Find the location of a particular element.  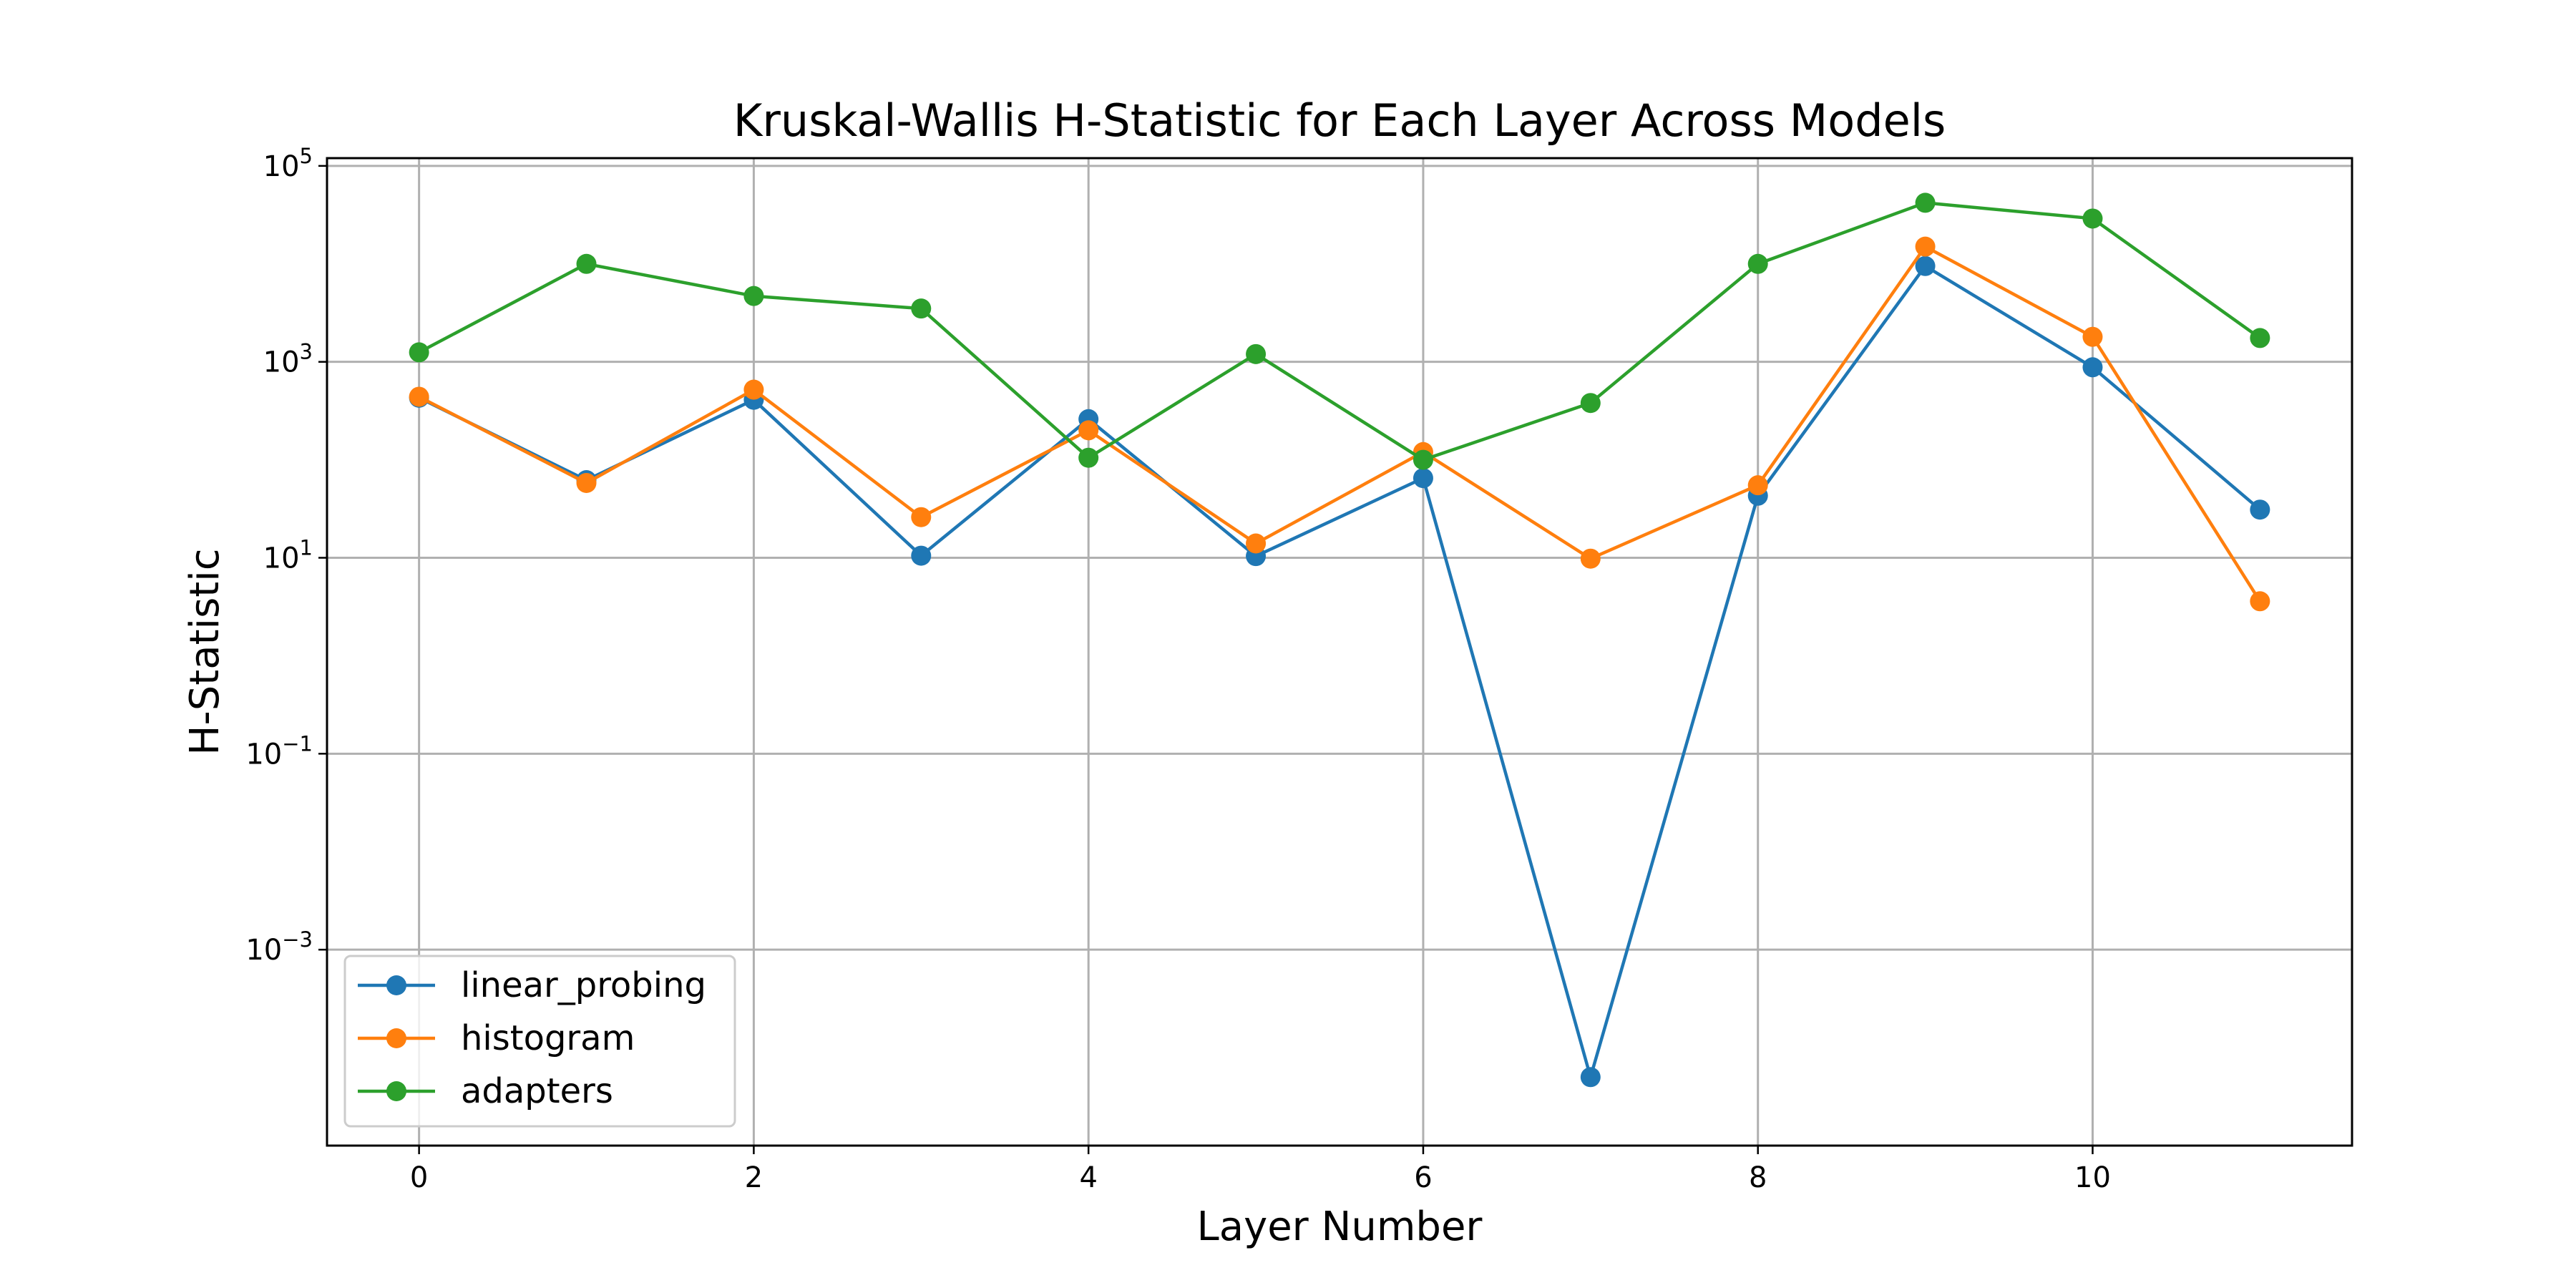

series-line is located at coordinates (1339, 331).